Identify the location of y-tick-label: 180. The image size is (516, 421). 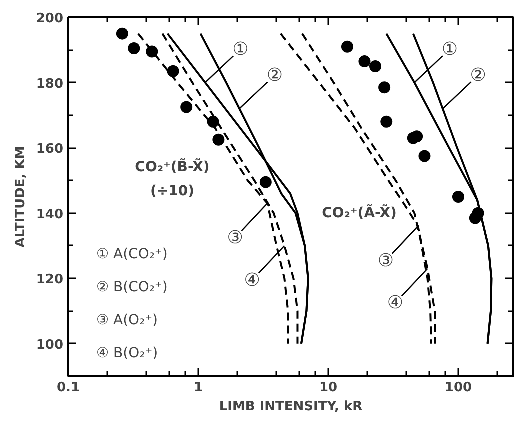
(50, 84).